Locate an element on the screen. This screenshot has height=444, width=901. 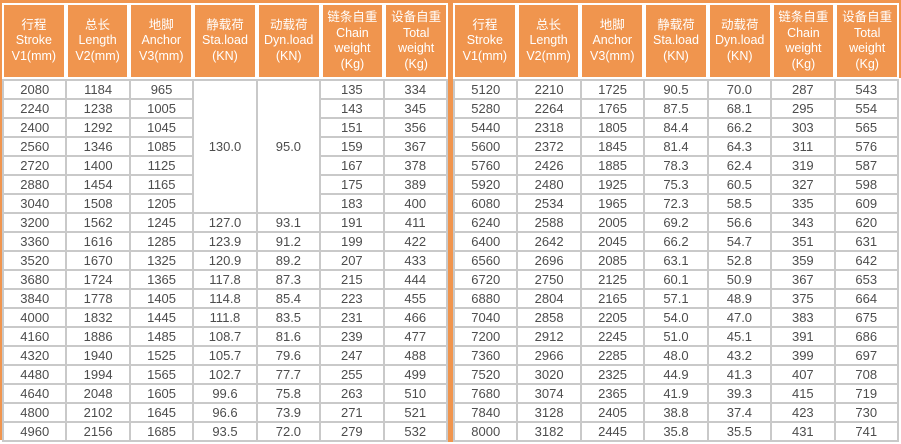
header-cell-stroke: 行程 Stroke V1(mm) is located at coordinates (485, 41).